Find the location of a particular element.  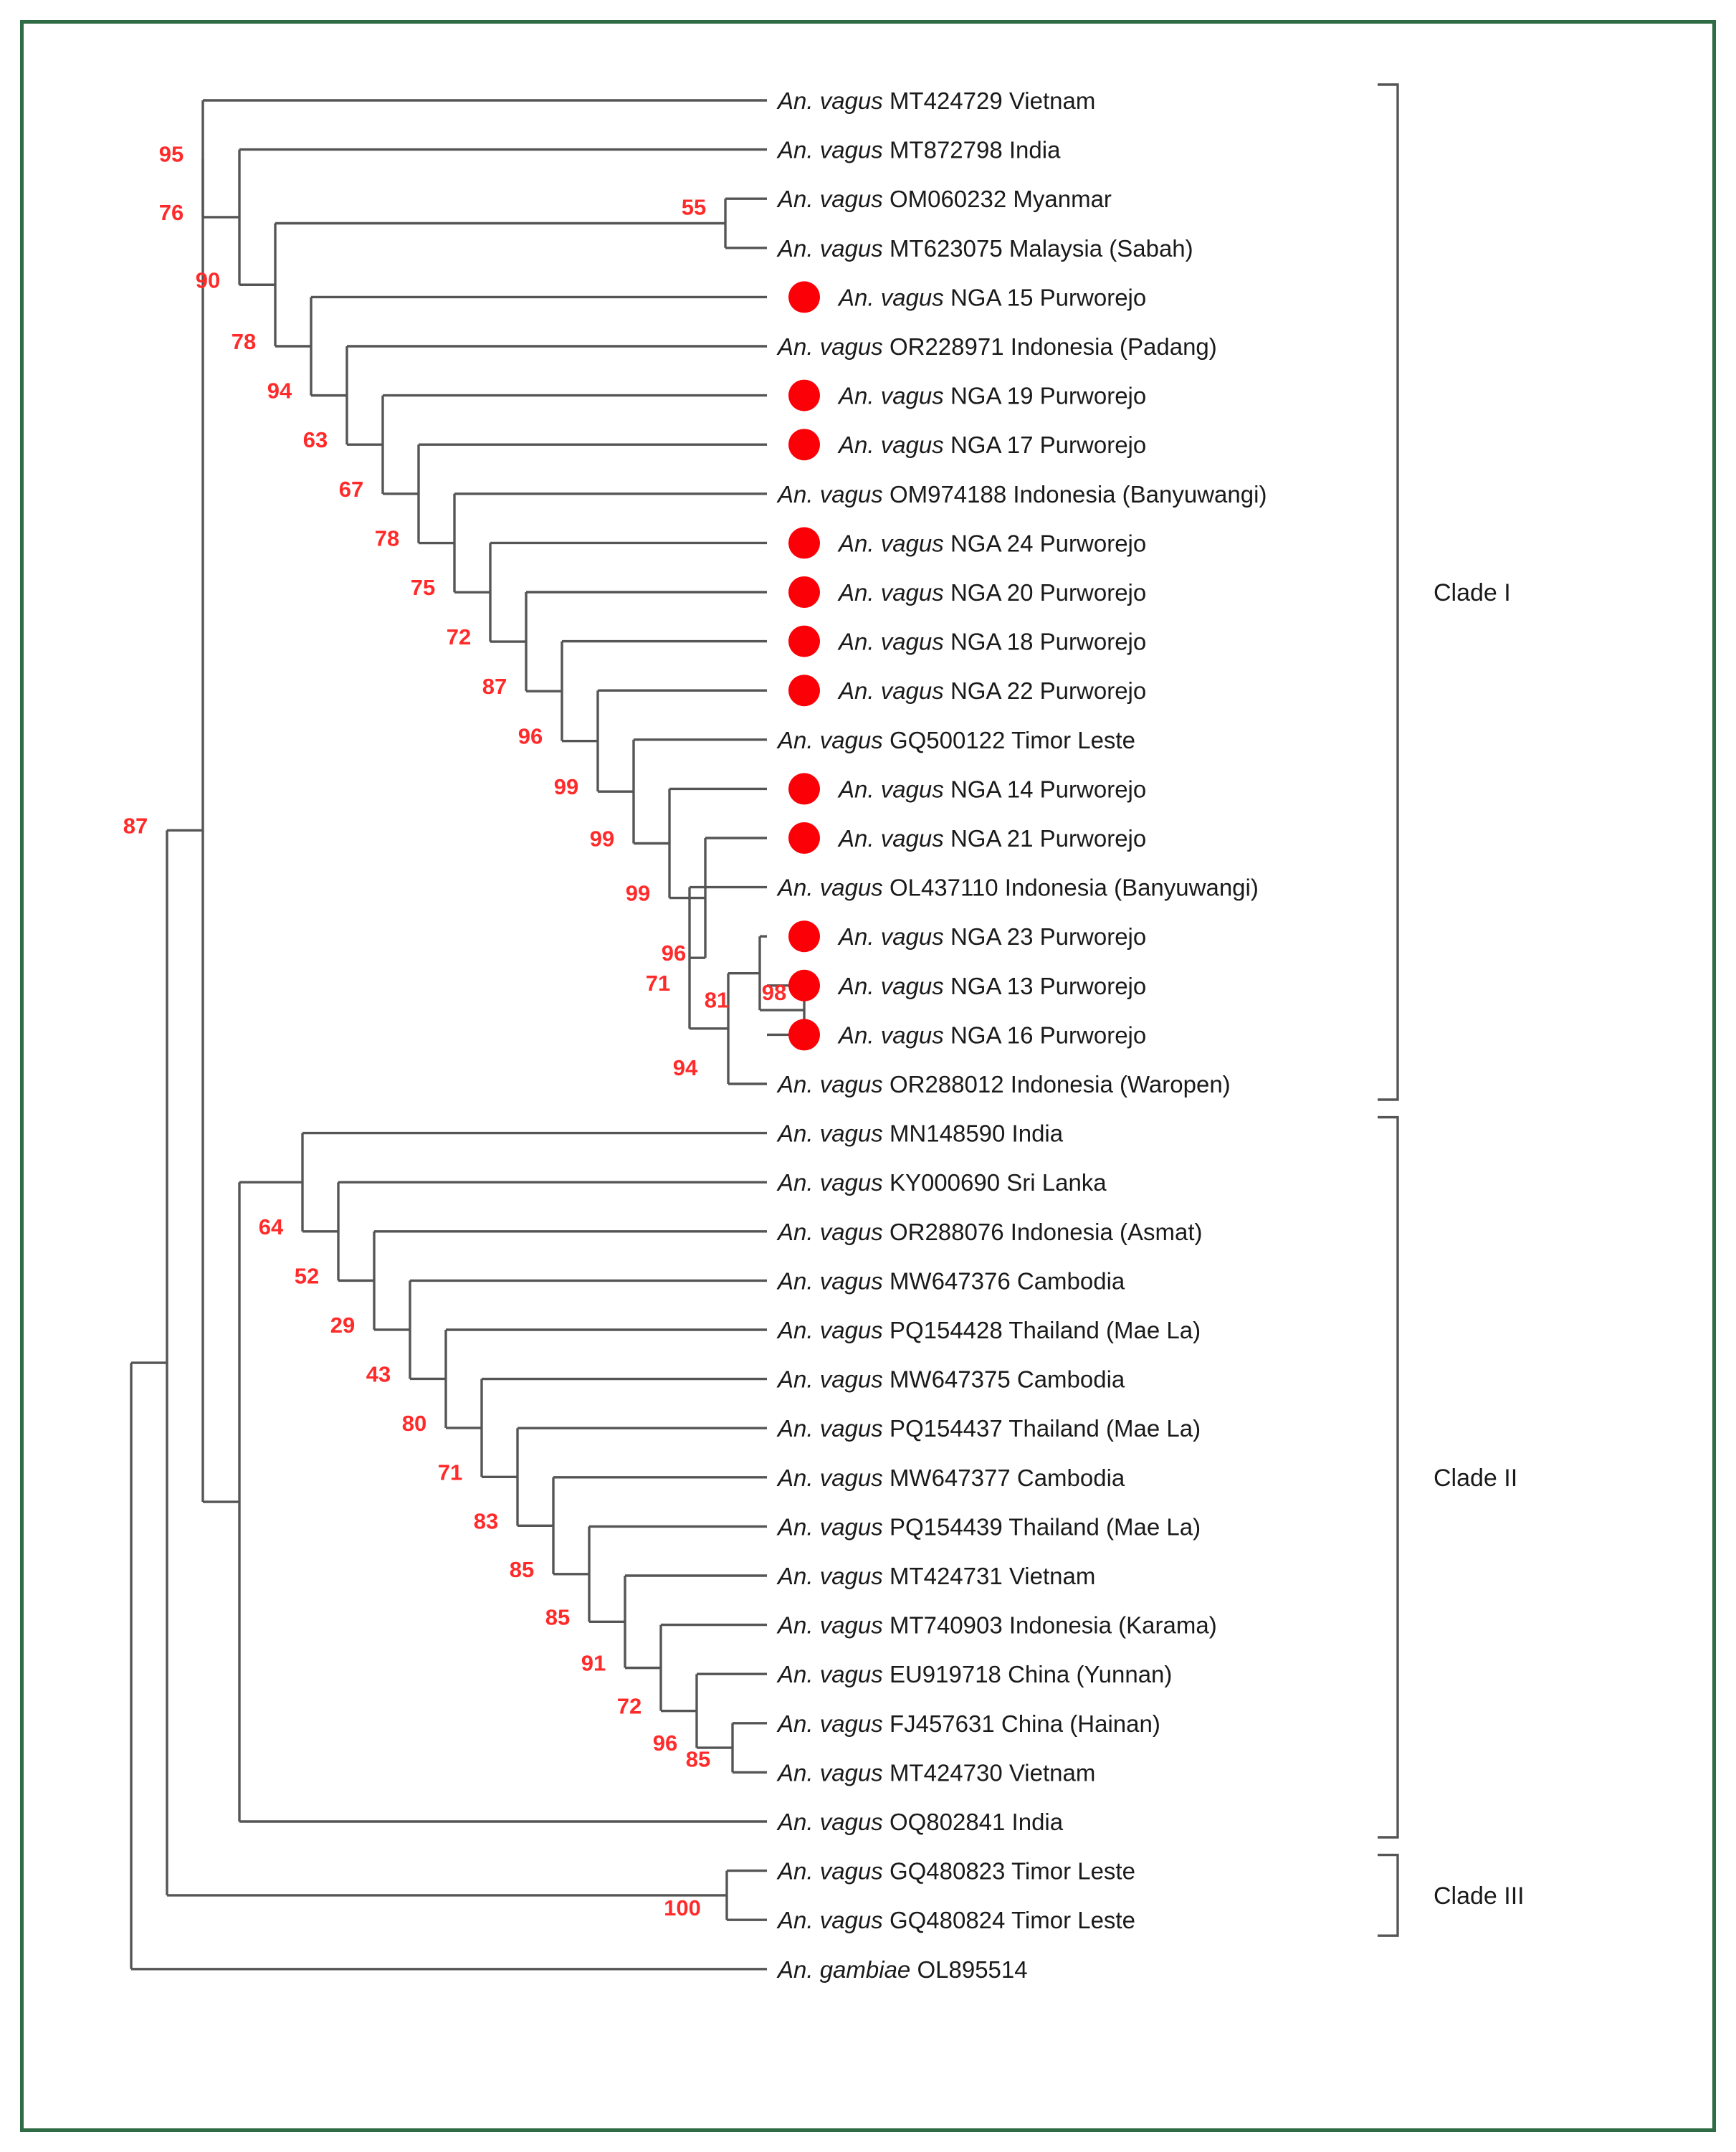

taxon-label: An. vagus MT872798 India is located at coordinates (919, 150).